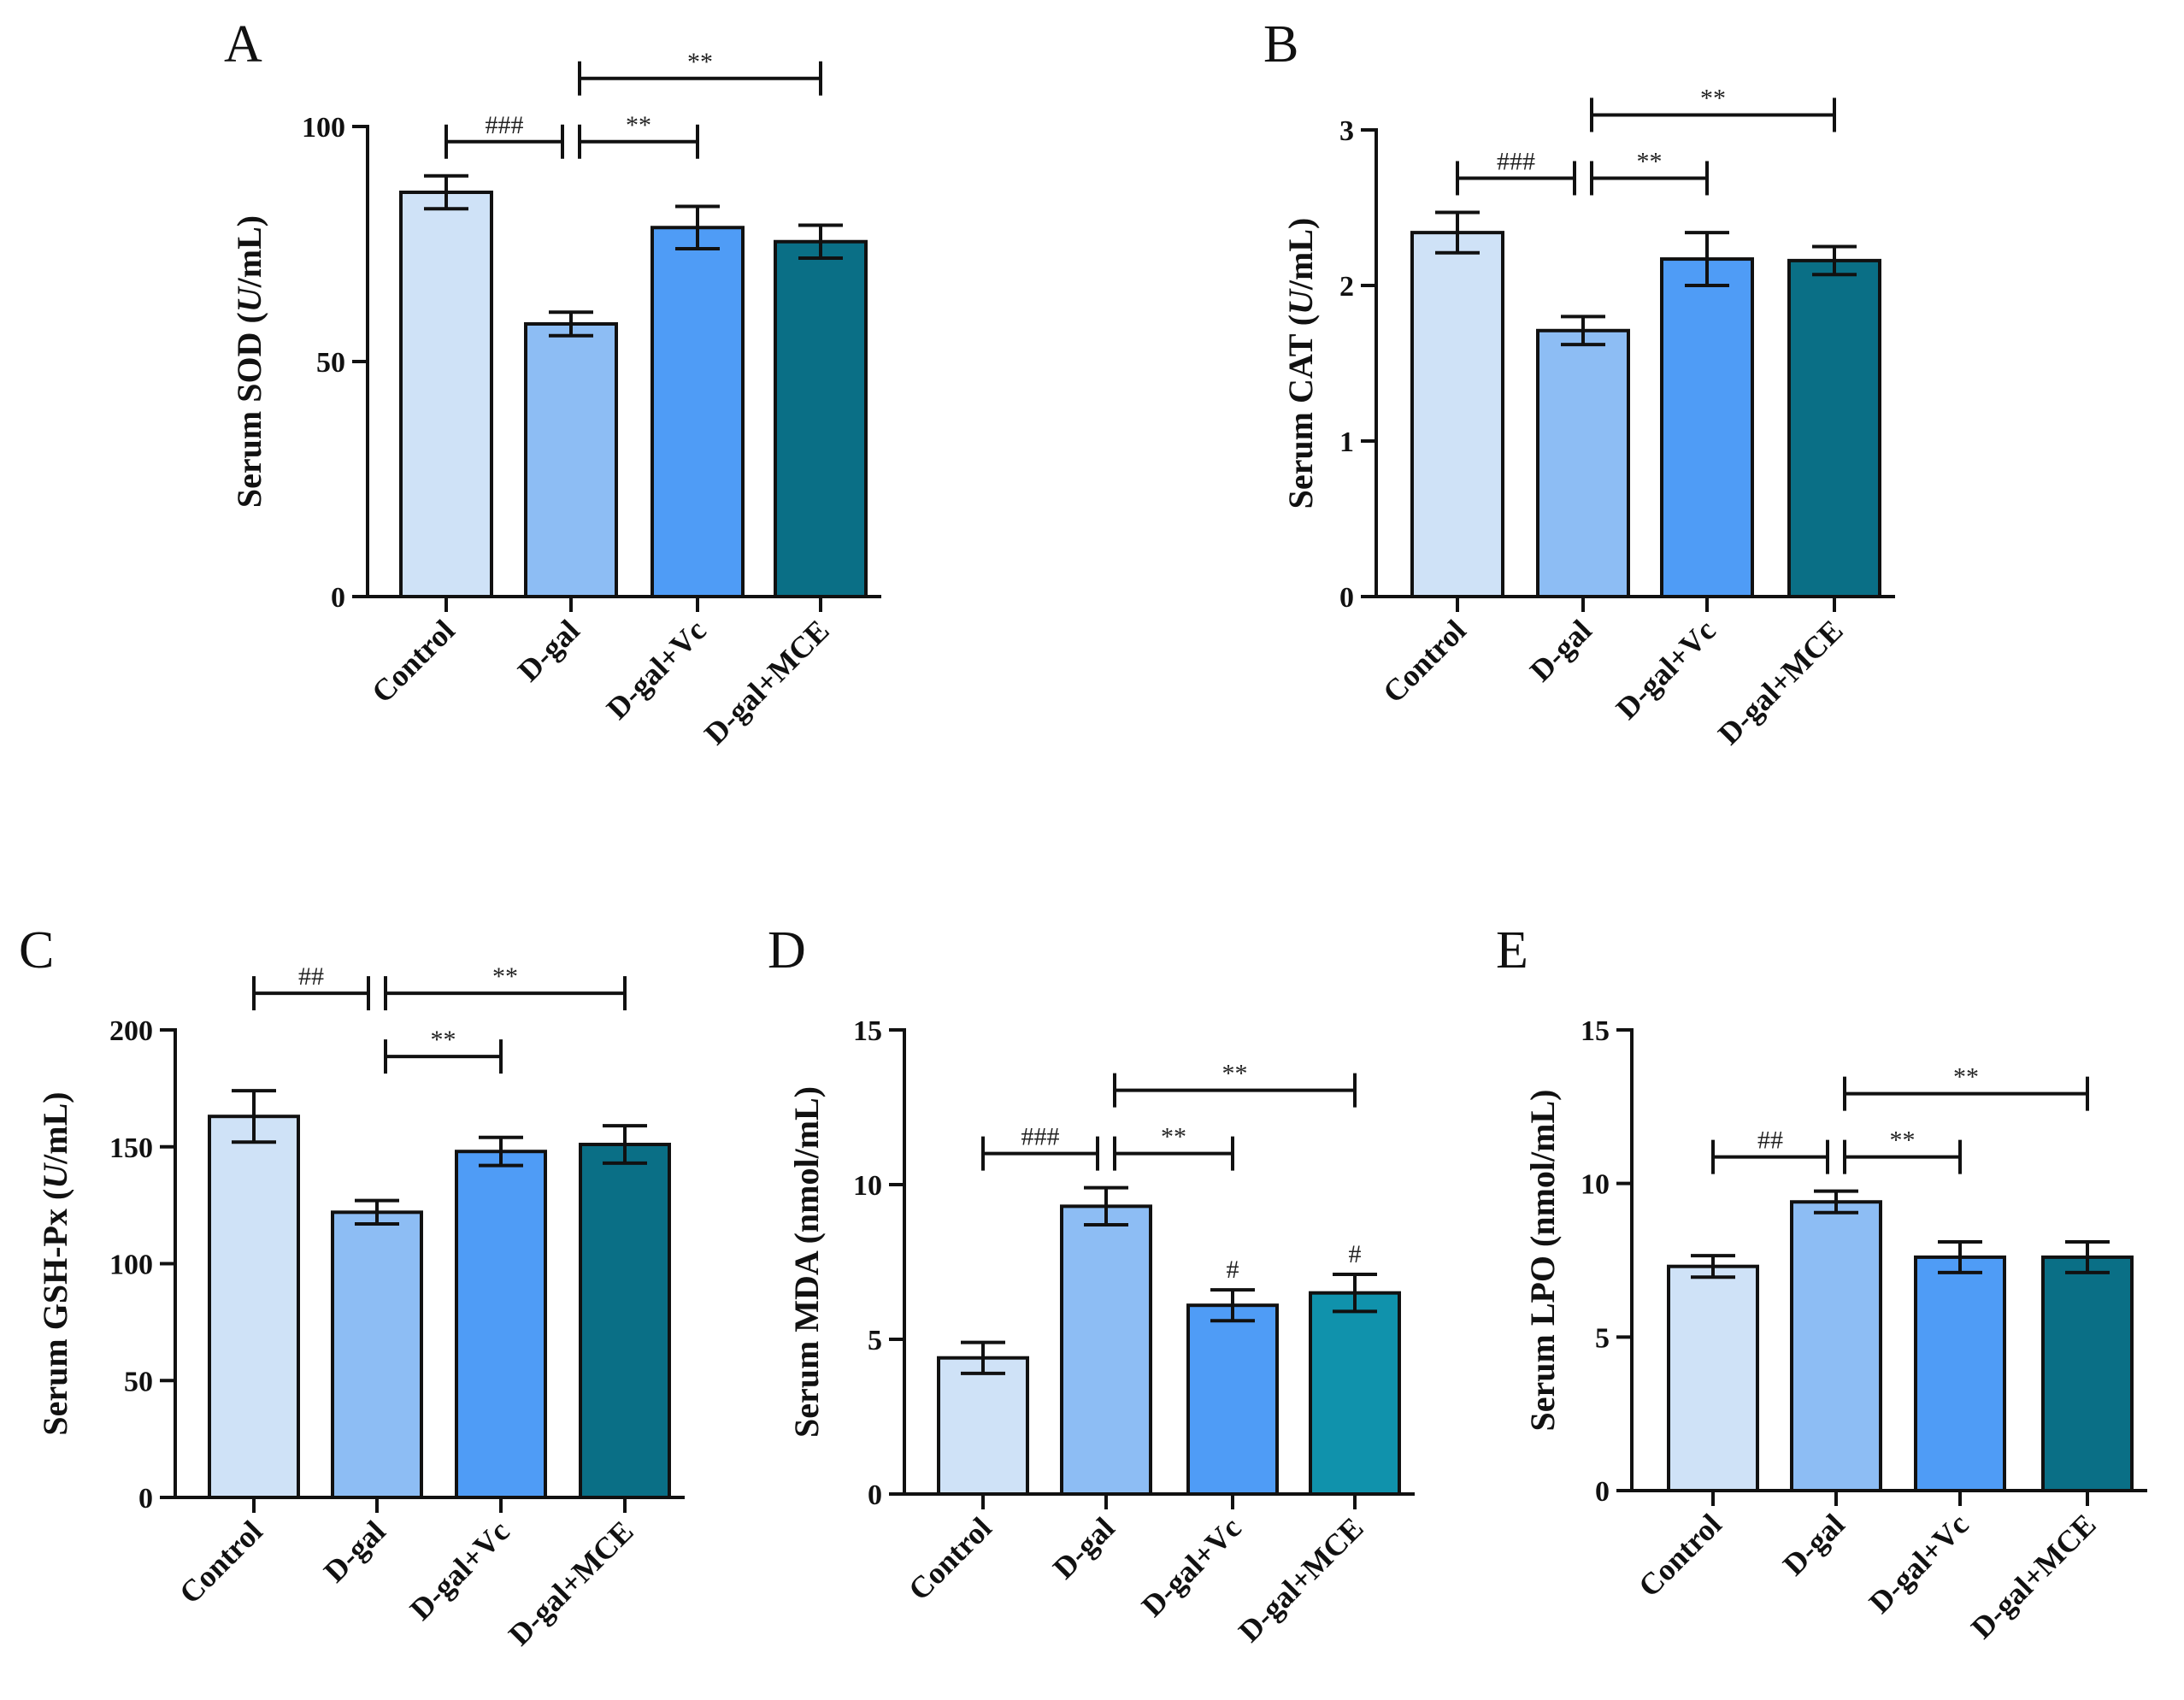 Image resolution: width=2184 pixels, height=1700 pixels. What do you see at coordinates (1281, 44) in the screenshot?
I see `panel-letter: B` at bounding box center [1281, 44].